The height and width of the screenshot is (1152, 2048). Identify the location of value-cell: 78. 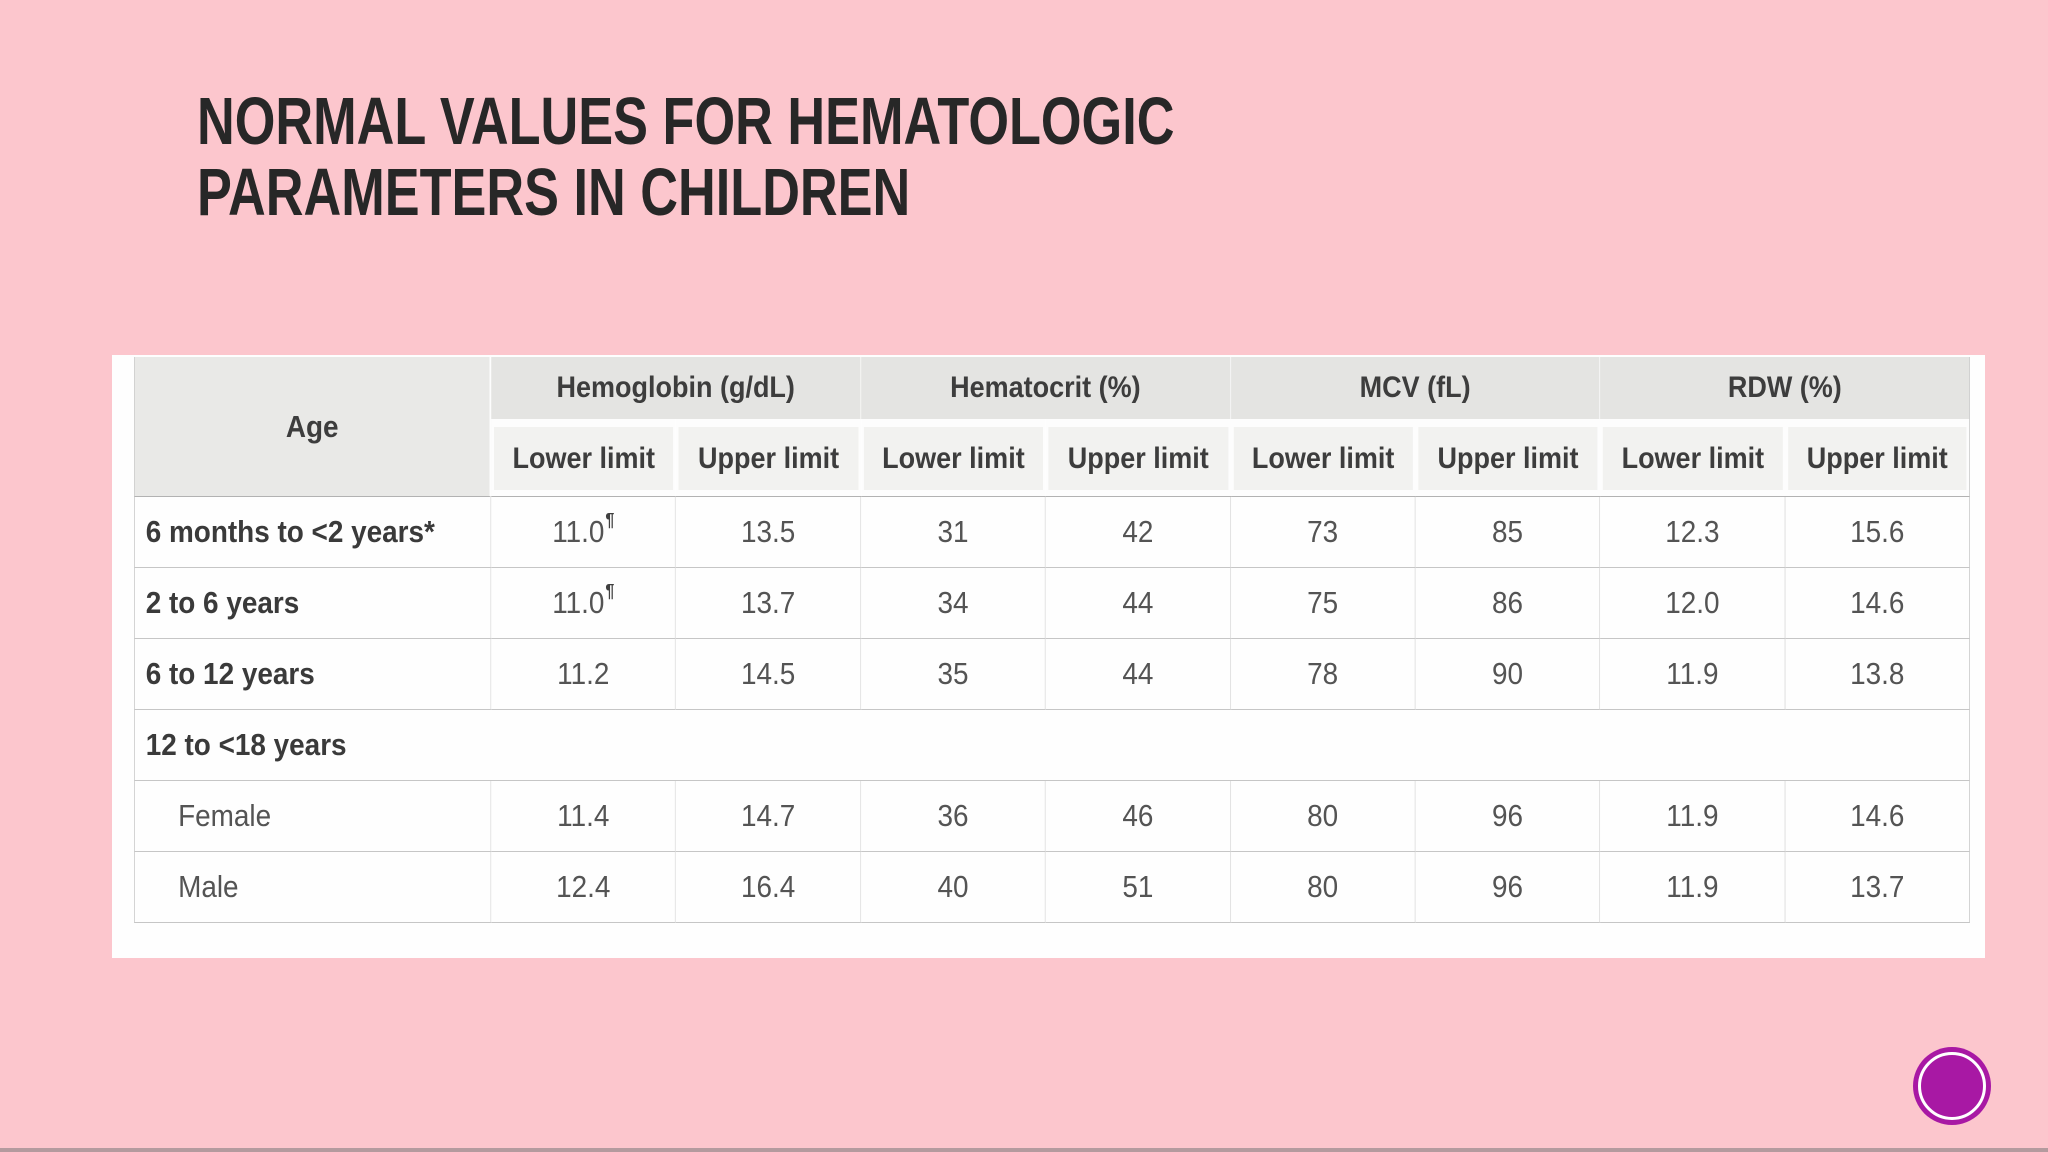
(1323, 674).